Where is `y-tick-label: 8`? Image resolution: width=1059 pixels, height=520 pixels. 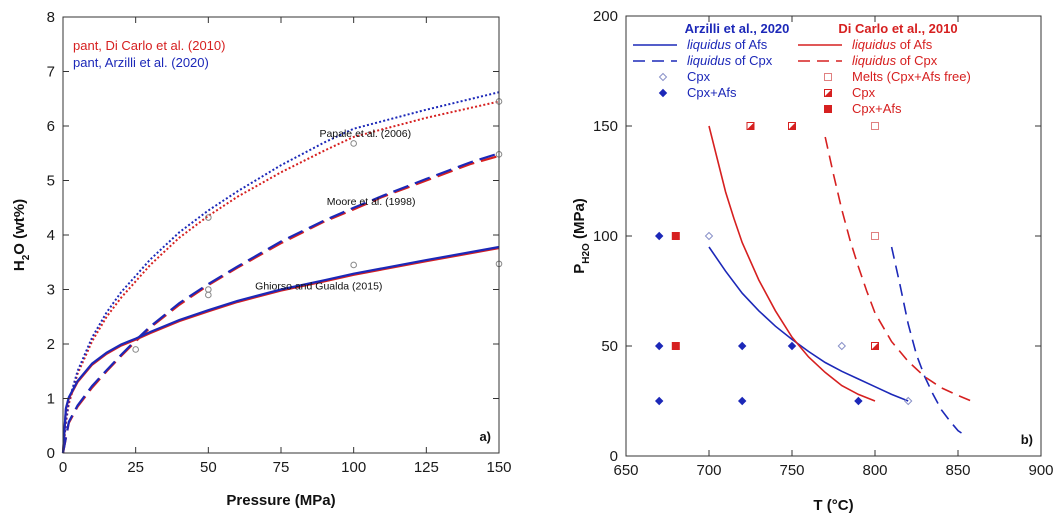 y-tick-label: 8 is located at coordinates (51, 17).